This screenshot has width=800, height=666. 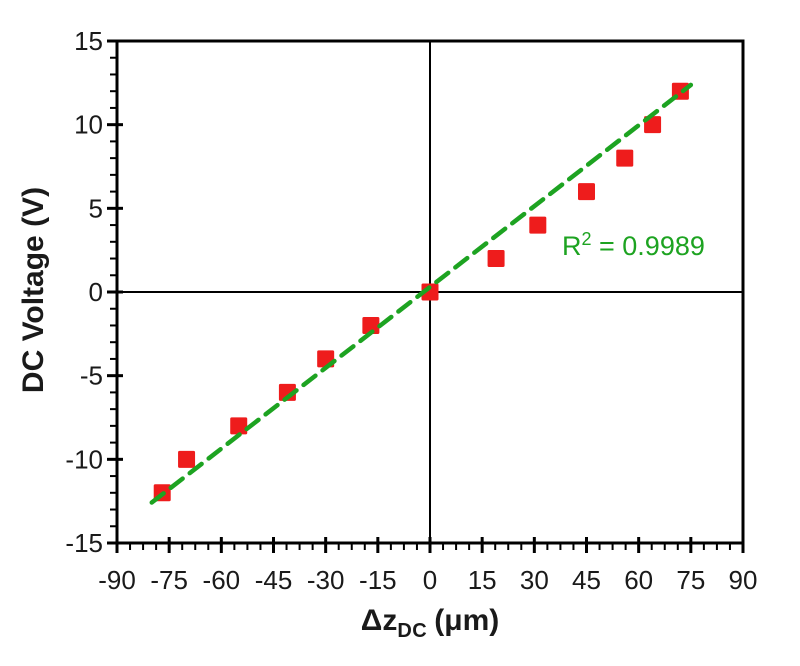 What do you see at coordinates (88, 41) in the screenshot?
I see `y-tick-label: 15` at bounding box center [88, 41].